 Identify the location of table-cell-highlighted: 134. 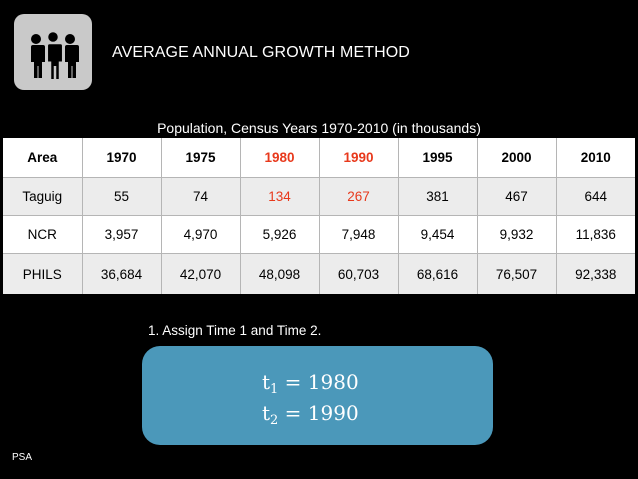
(280, 196).